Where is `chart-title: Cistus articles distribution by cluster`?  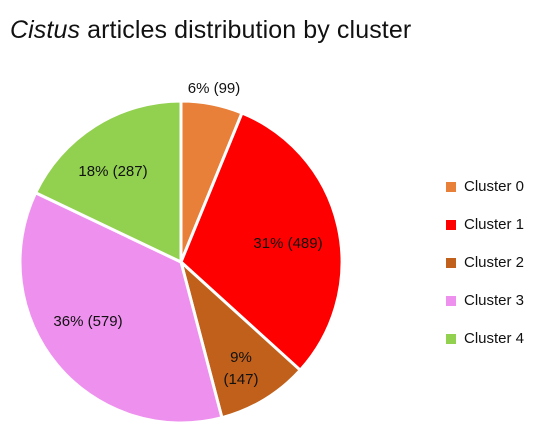 chart-title: Cistus articles distribution by cluster is located at coordinates (210, 30).